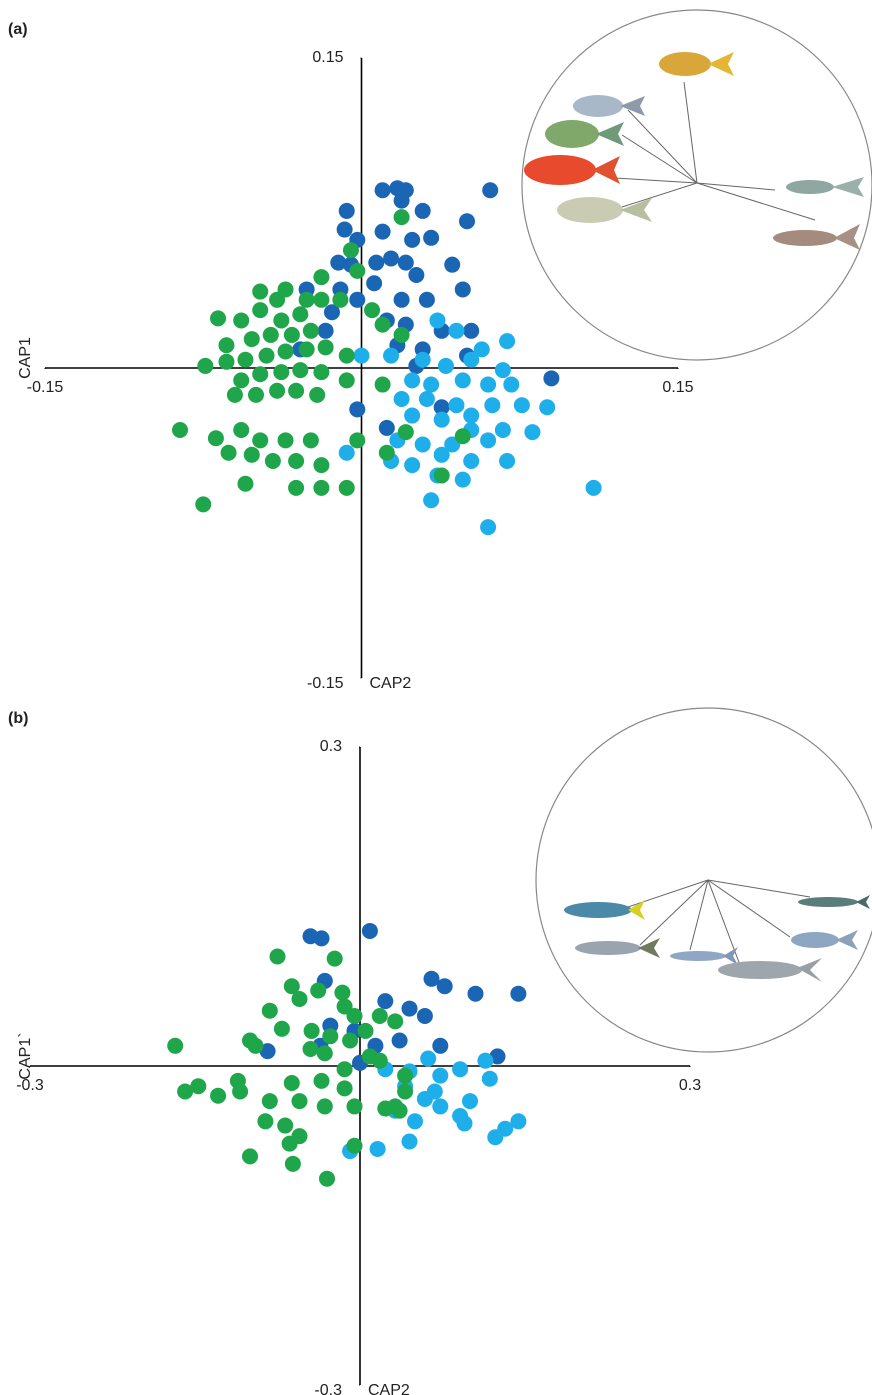  What do you see at coordinates (45, 387) in the screenshot?
I see `x-tick-label: -0.15` at bounding box center [45, 387].